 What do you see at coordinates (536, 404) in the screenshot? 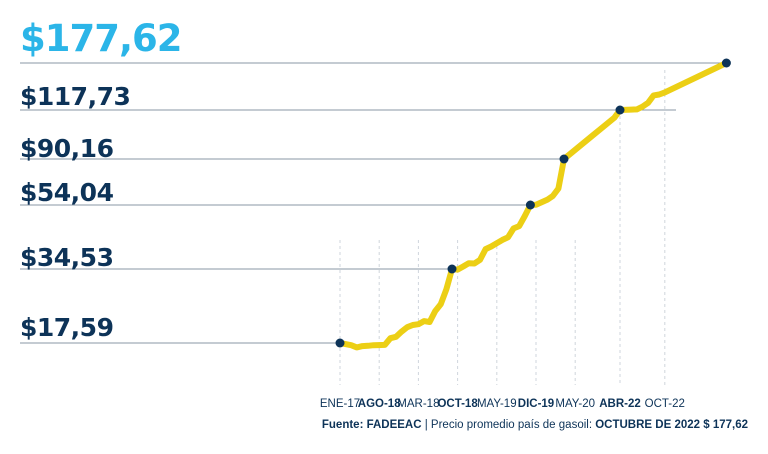
I see `tick-label-5: DIC-19` at bounding box center [536, 404].